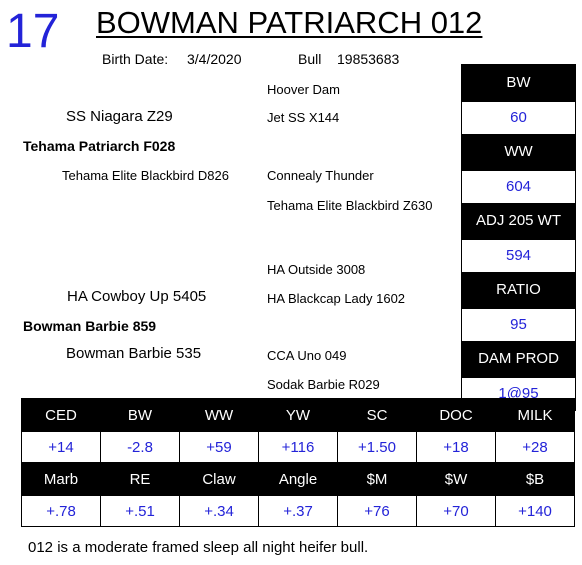 The height and width of the screenshot is (565, 582). Describe the element at coordinates (99, 146) in the screenshot. I see `sire: Tehama Patriarch F028` at that location.